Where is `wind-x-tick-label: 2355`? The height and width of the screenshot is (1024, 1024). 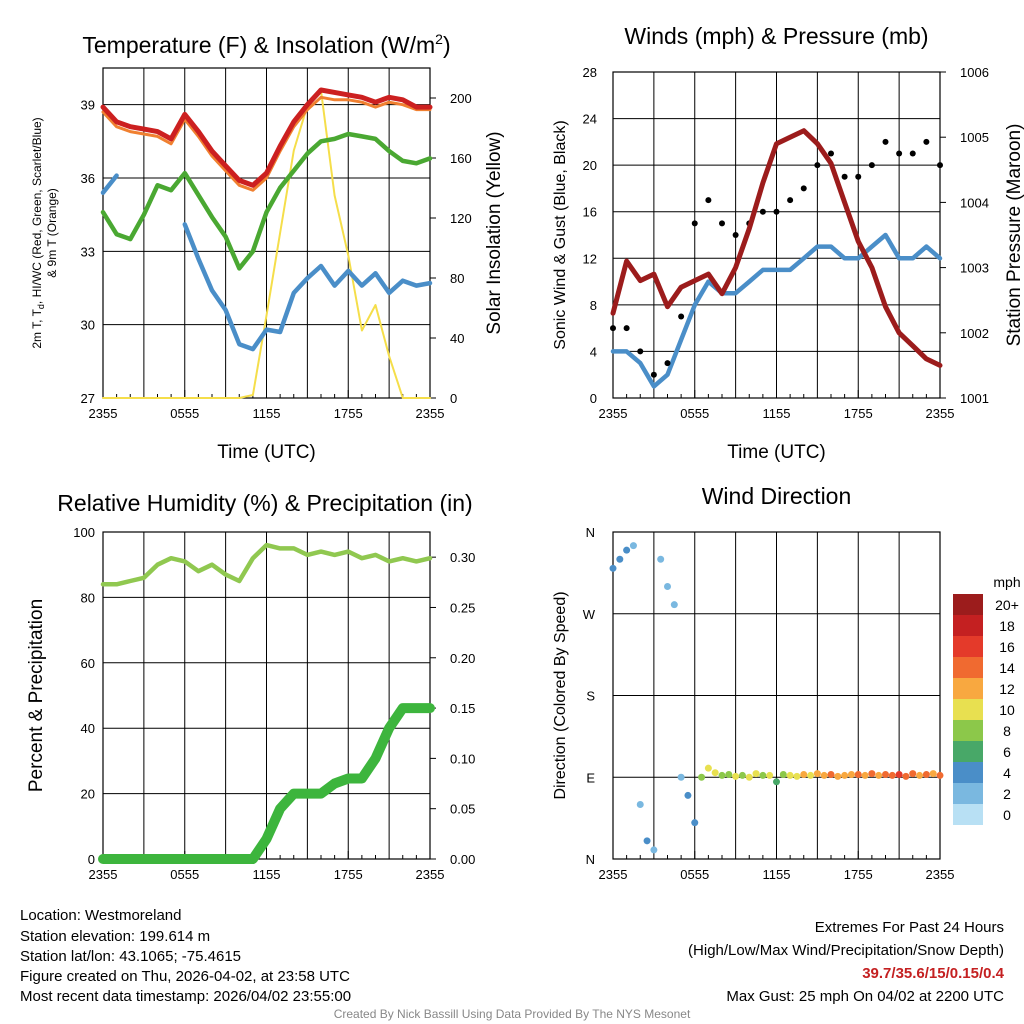
wind-x-tick-label: 2355 is located at coordinates (940, 413).